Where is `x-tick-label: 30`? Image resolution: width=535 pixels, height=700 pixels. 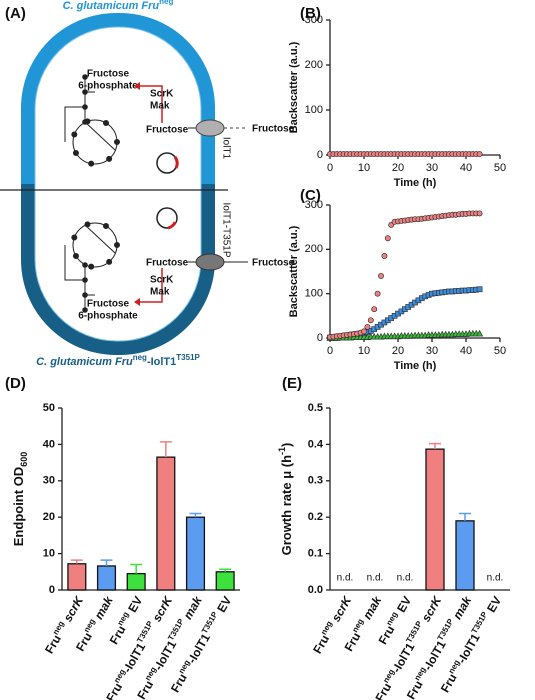
x-tick-label: 30 is located at coordinates (432, 351).